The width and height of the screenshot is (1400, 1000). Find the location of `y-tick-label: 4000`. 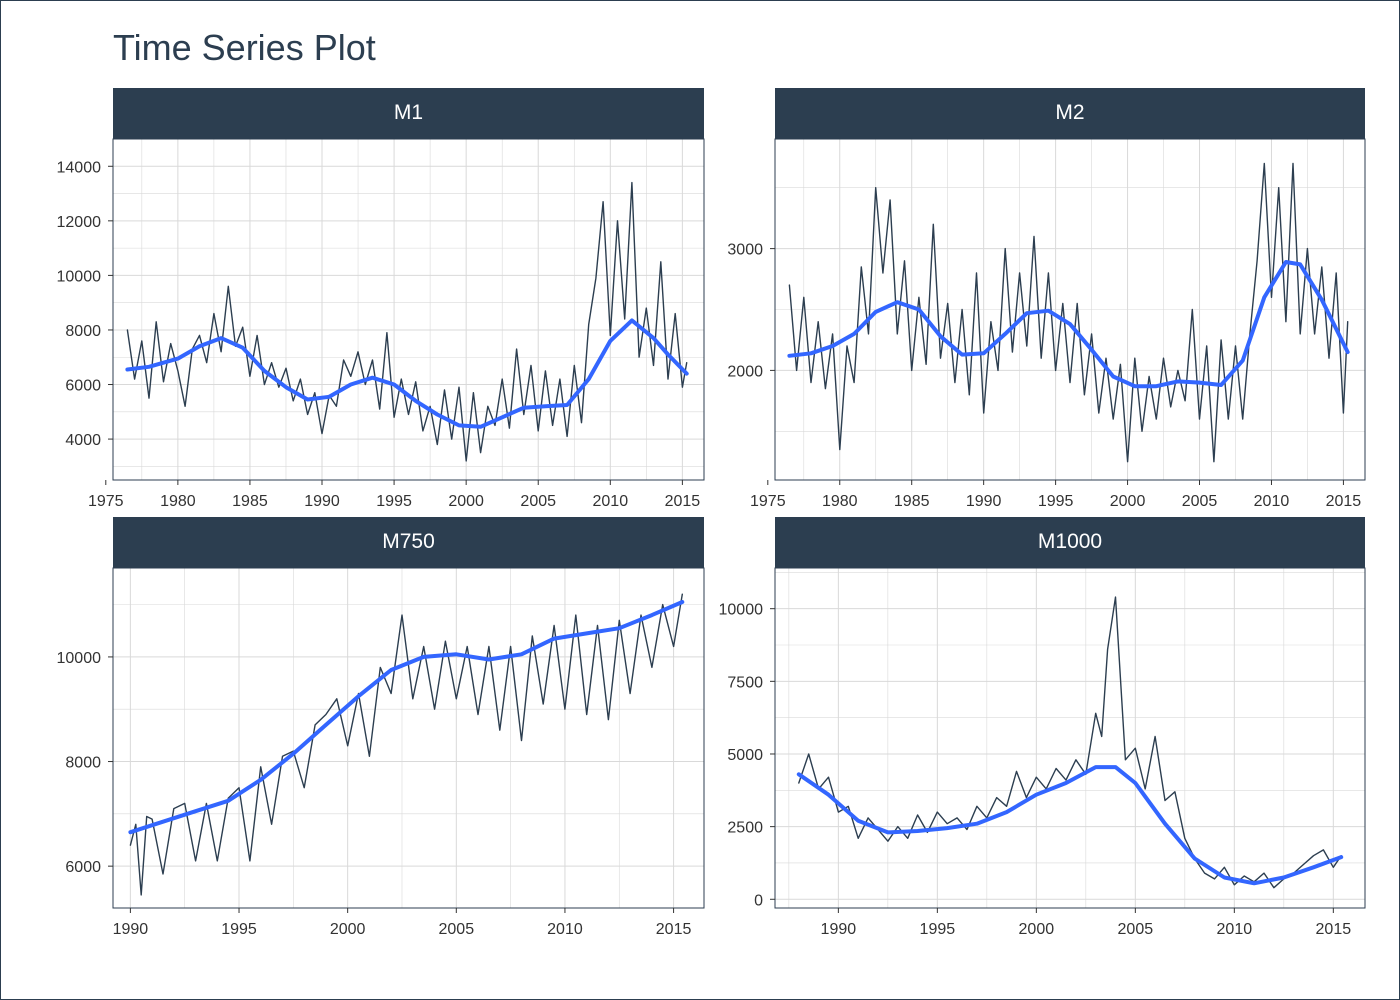

y-tick-label: 4000 is located at coordinates (83, 440).